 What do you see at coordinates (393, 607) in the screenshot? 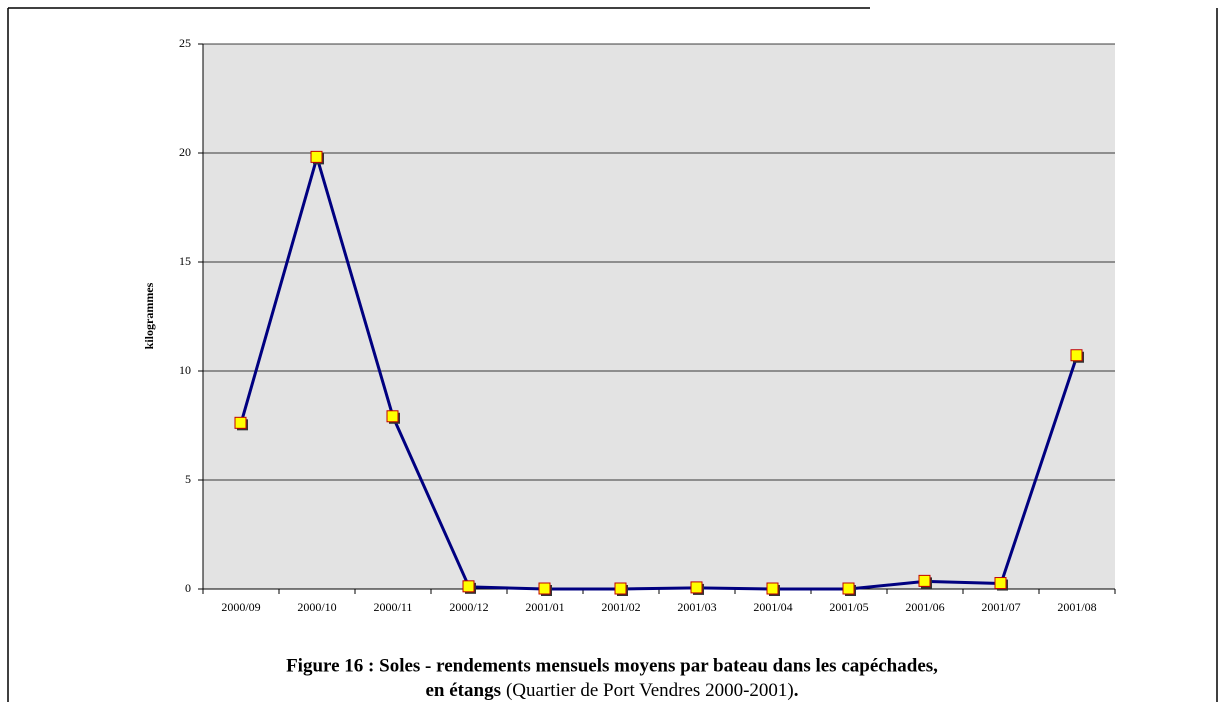
I see `x-tick-label: 2000/11` at bounding box center [393, 607].